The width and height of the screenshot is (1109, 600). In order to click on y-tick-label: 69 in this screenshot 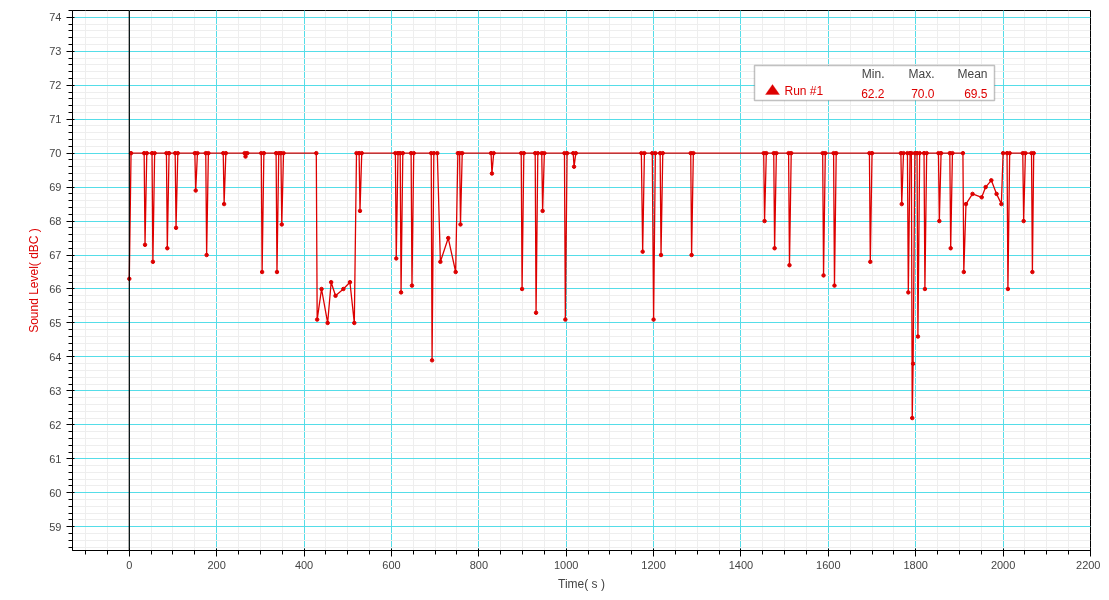, I will do `click(55, 187)`.